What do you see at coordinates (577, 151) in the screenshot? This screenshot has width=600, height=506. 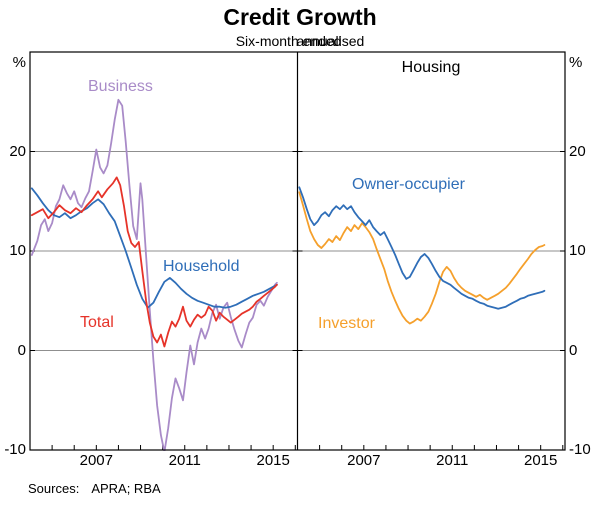 I see `y-axis-label-right: 20` at bounding box center [577, 151].